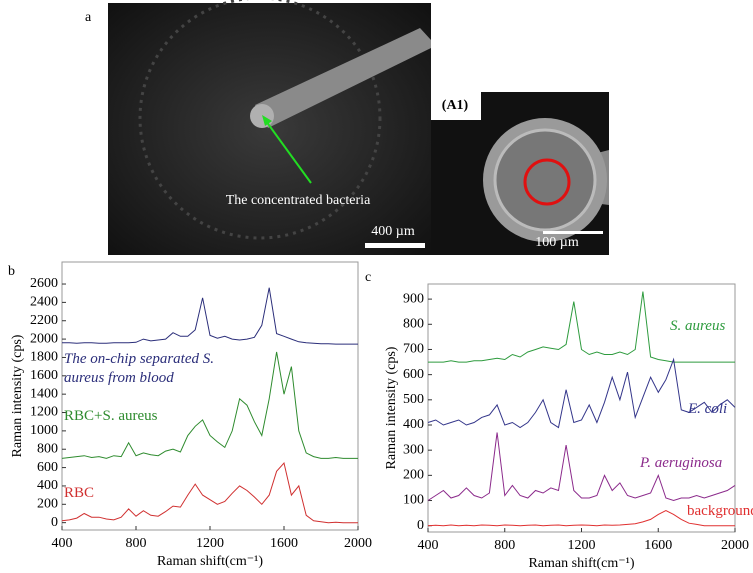 The height and width of the screenshot is (573, 753). Describe the element at coordinates (298, 200) in the screenshot. I see `caption: The concentrated bacteria` at that location.